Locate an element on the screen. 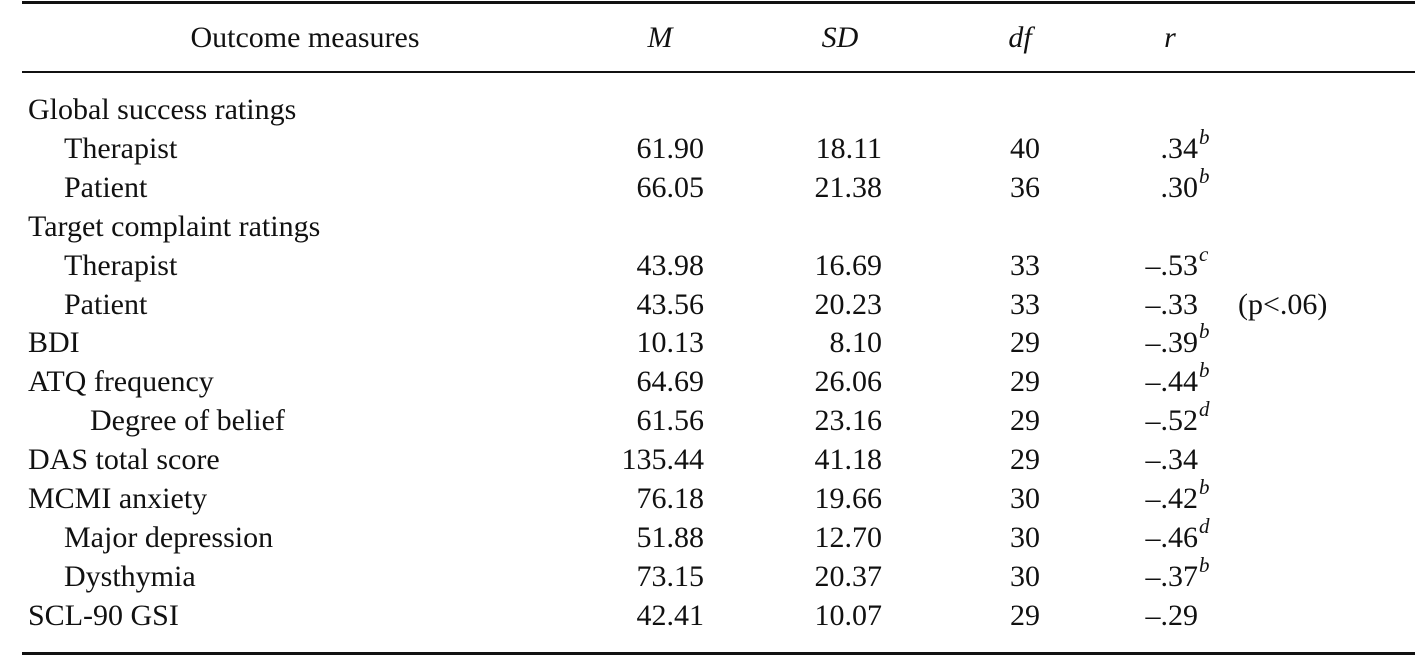 The height and width of the screenshot is (657, 1415). cell-r-superscript: c is located at coordinates (1204, 253).